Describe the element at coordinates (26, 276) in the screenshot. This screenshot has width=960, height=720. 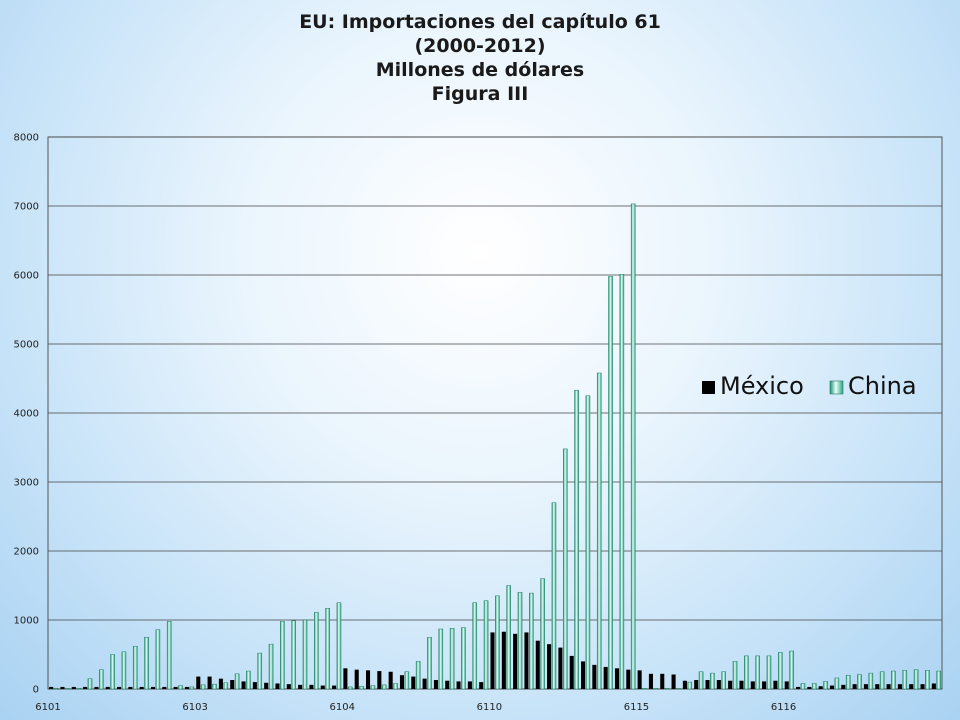
I see `y-tick-label: 6000` at that location.